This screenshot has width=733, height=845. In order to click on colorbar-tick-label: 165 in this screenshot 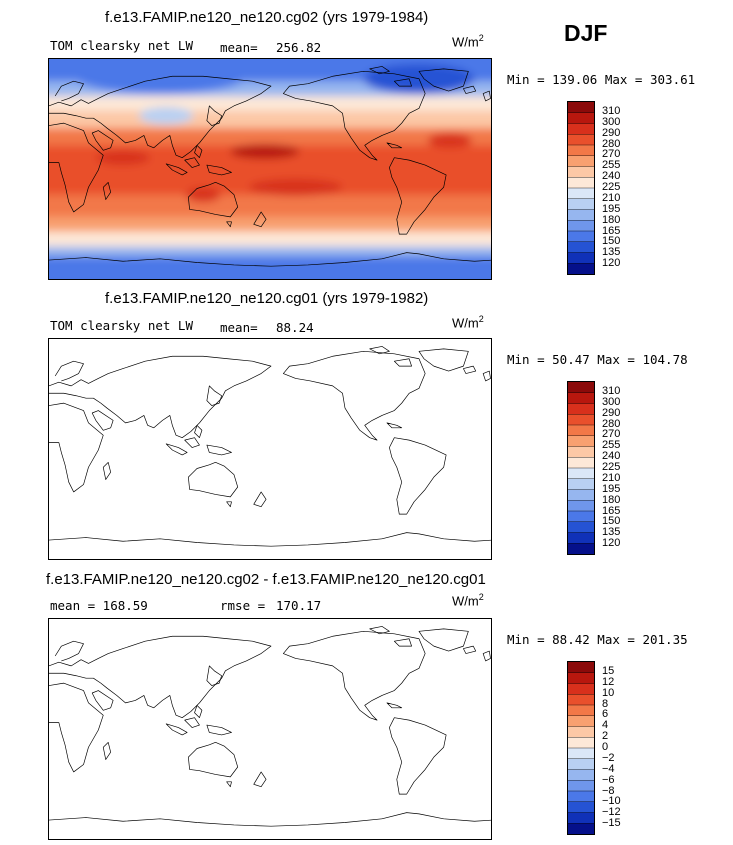, I will do `click(611, 510)`.